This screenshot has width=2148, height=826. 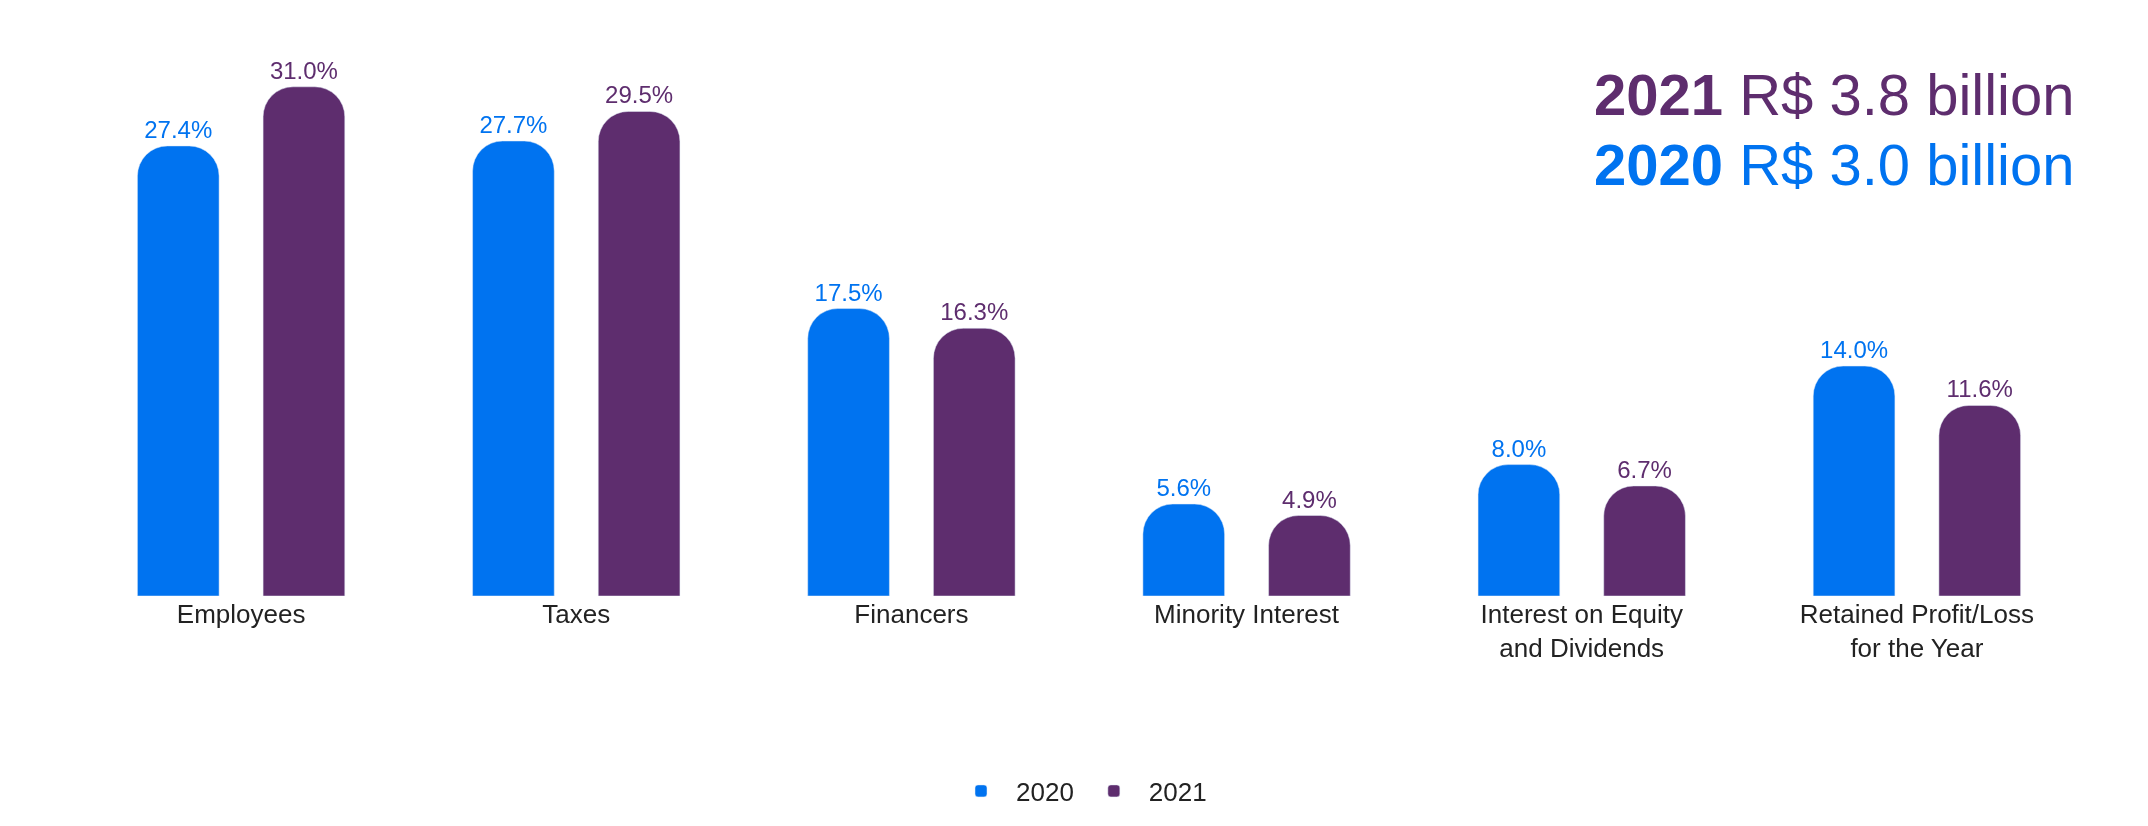 I want to click on data-label: 4.9%, so click(x=1309, y=499).